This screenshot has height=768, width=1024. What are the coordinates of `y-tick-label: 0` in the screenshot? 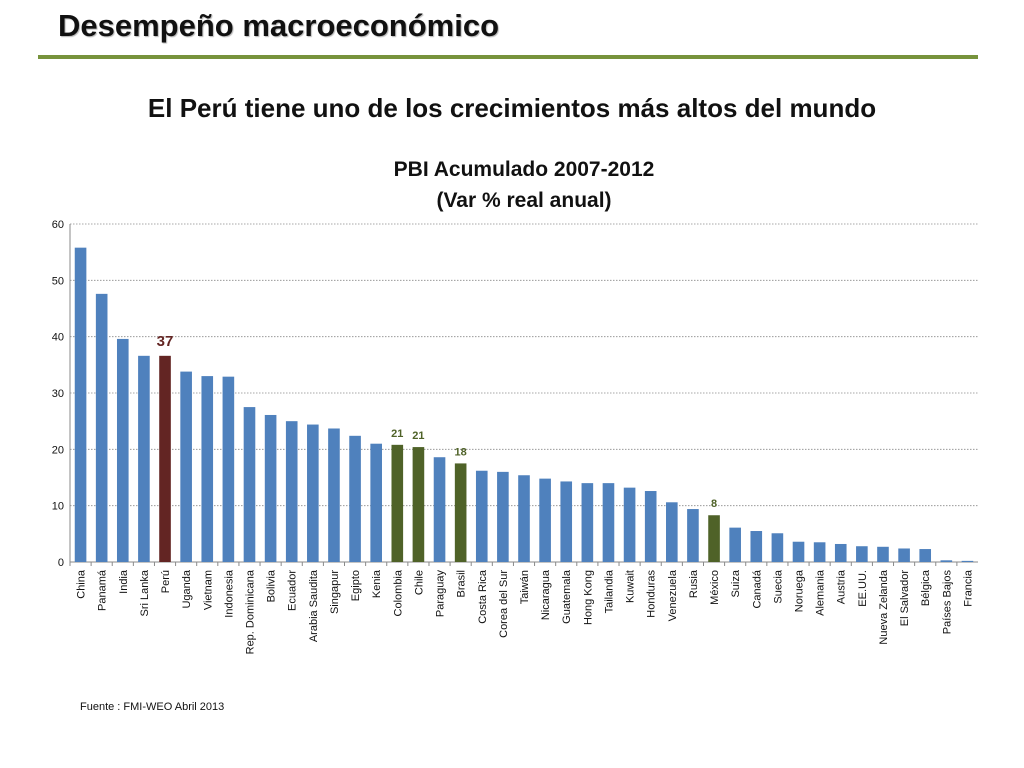 It's located at (61, 563).